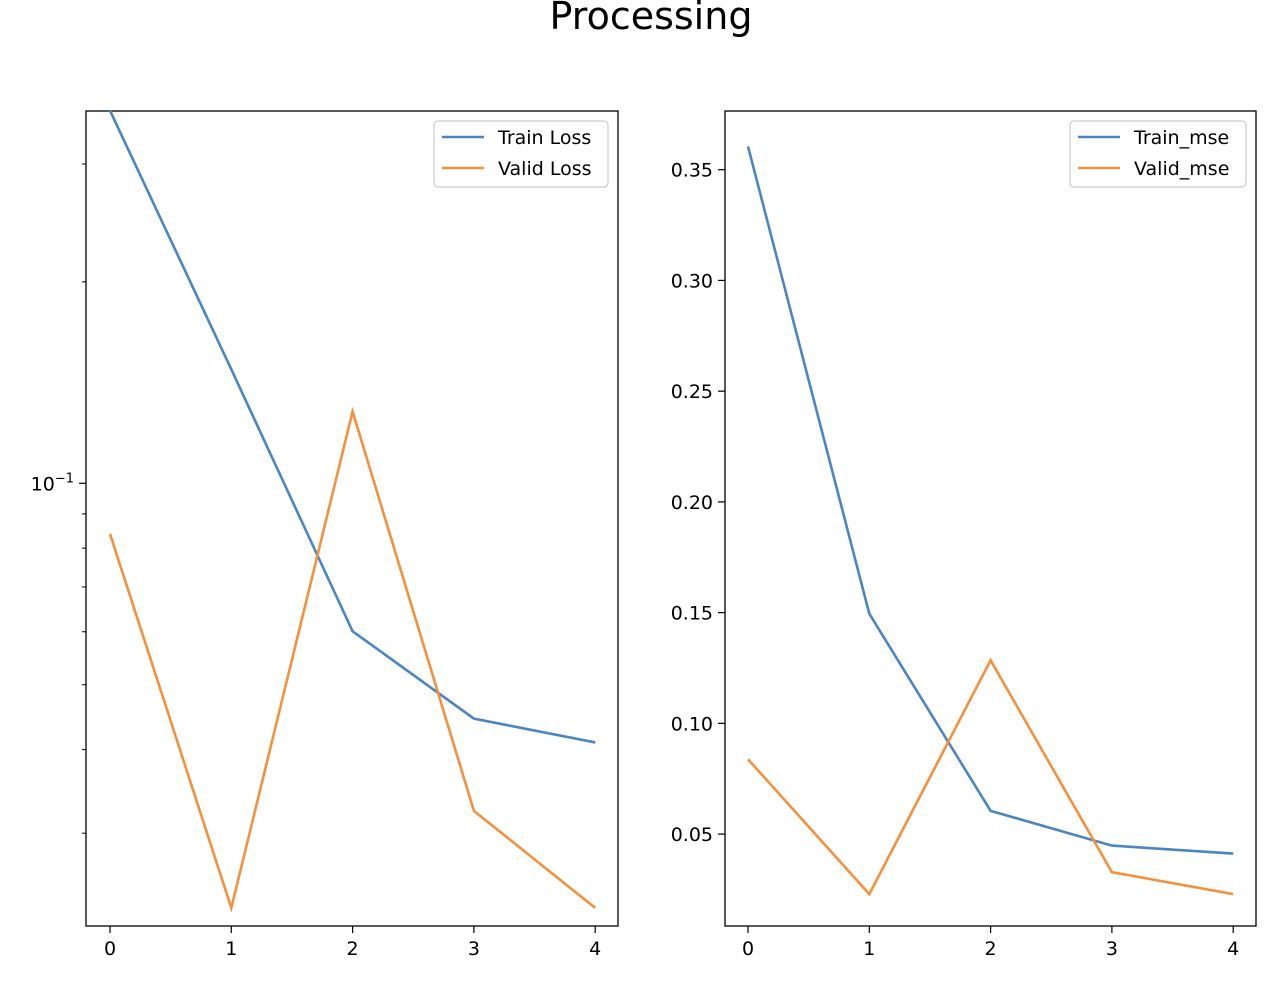 The height and width of the screenshot is (988, 1274). Describe the element at coordinates (692, 614) in the screenshot. I see `y-tick-label: 0.15` at that location.